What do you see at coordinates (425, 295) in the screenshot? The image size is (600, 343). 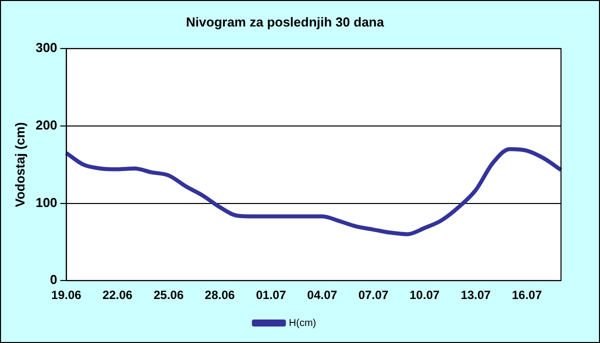 I see `x-tick-label: 10.07` at bounding box center [425, 295].